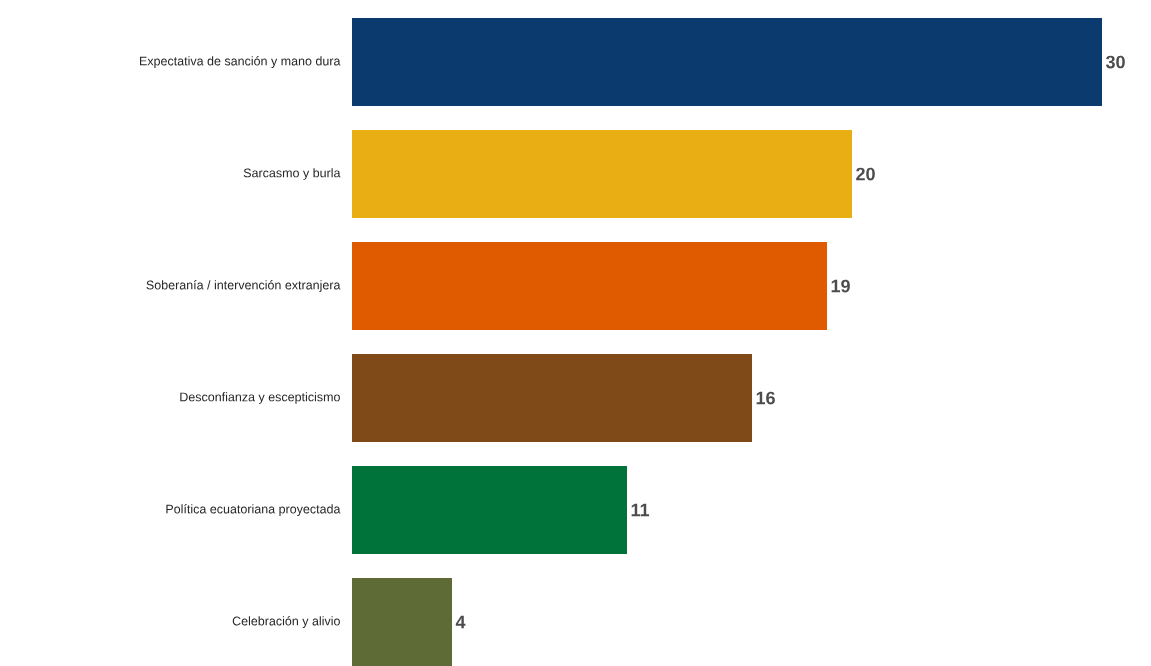  Describe the element at coordinates (243, 286) in the screenshot. I see `y-tick-label: Soberanía / intervención extranjera` at that location.